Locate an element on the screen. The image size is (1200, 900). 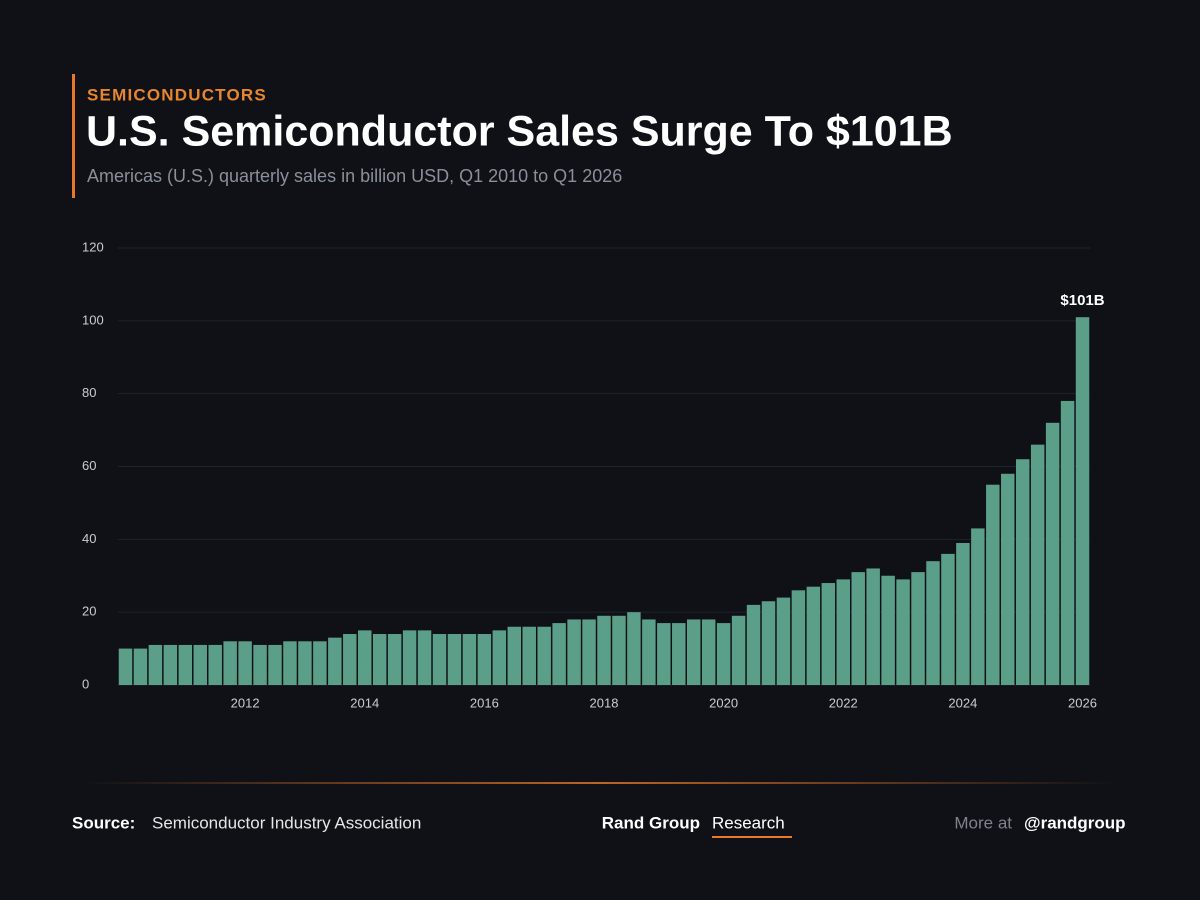
brand-suffix: Research is located at coordinates (748, 822).